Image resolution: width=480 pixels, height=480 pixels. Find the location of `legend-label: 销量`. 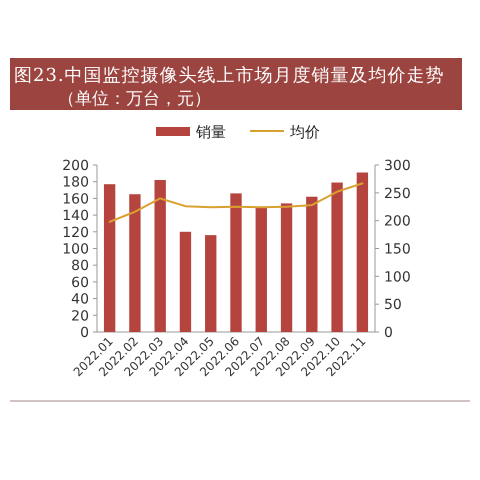

legend-label: 销量 is located at coordinates (210, 132).